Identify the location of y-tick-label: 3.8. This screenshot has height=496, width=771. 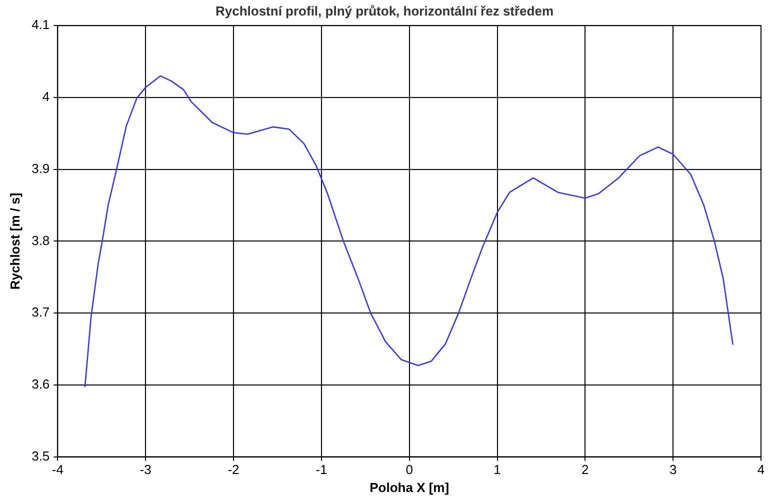
(41, 240).